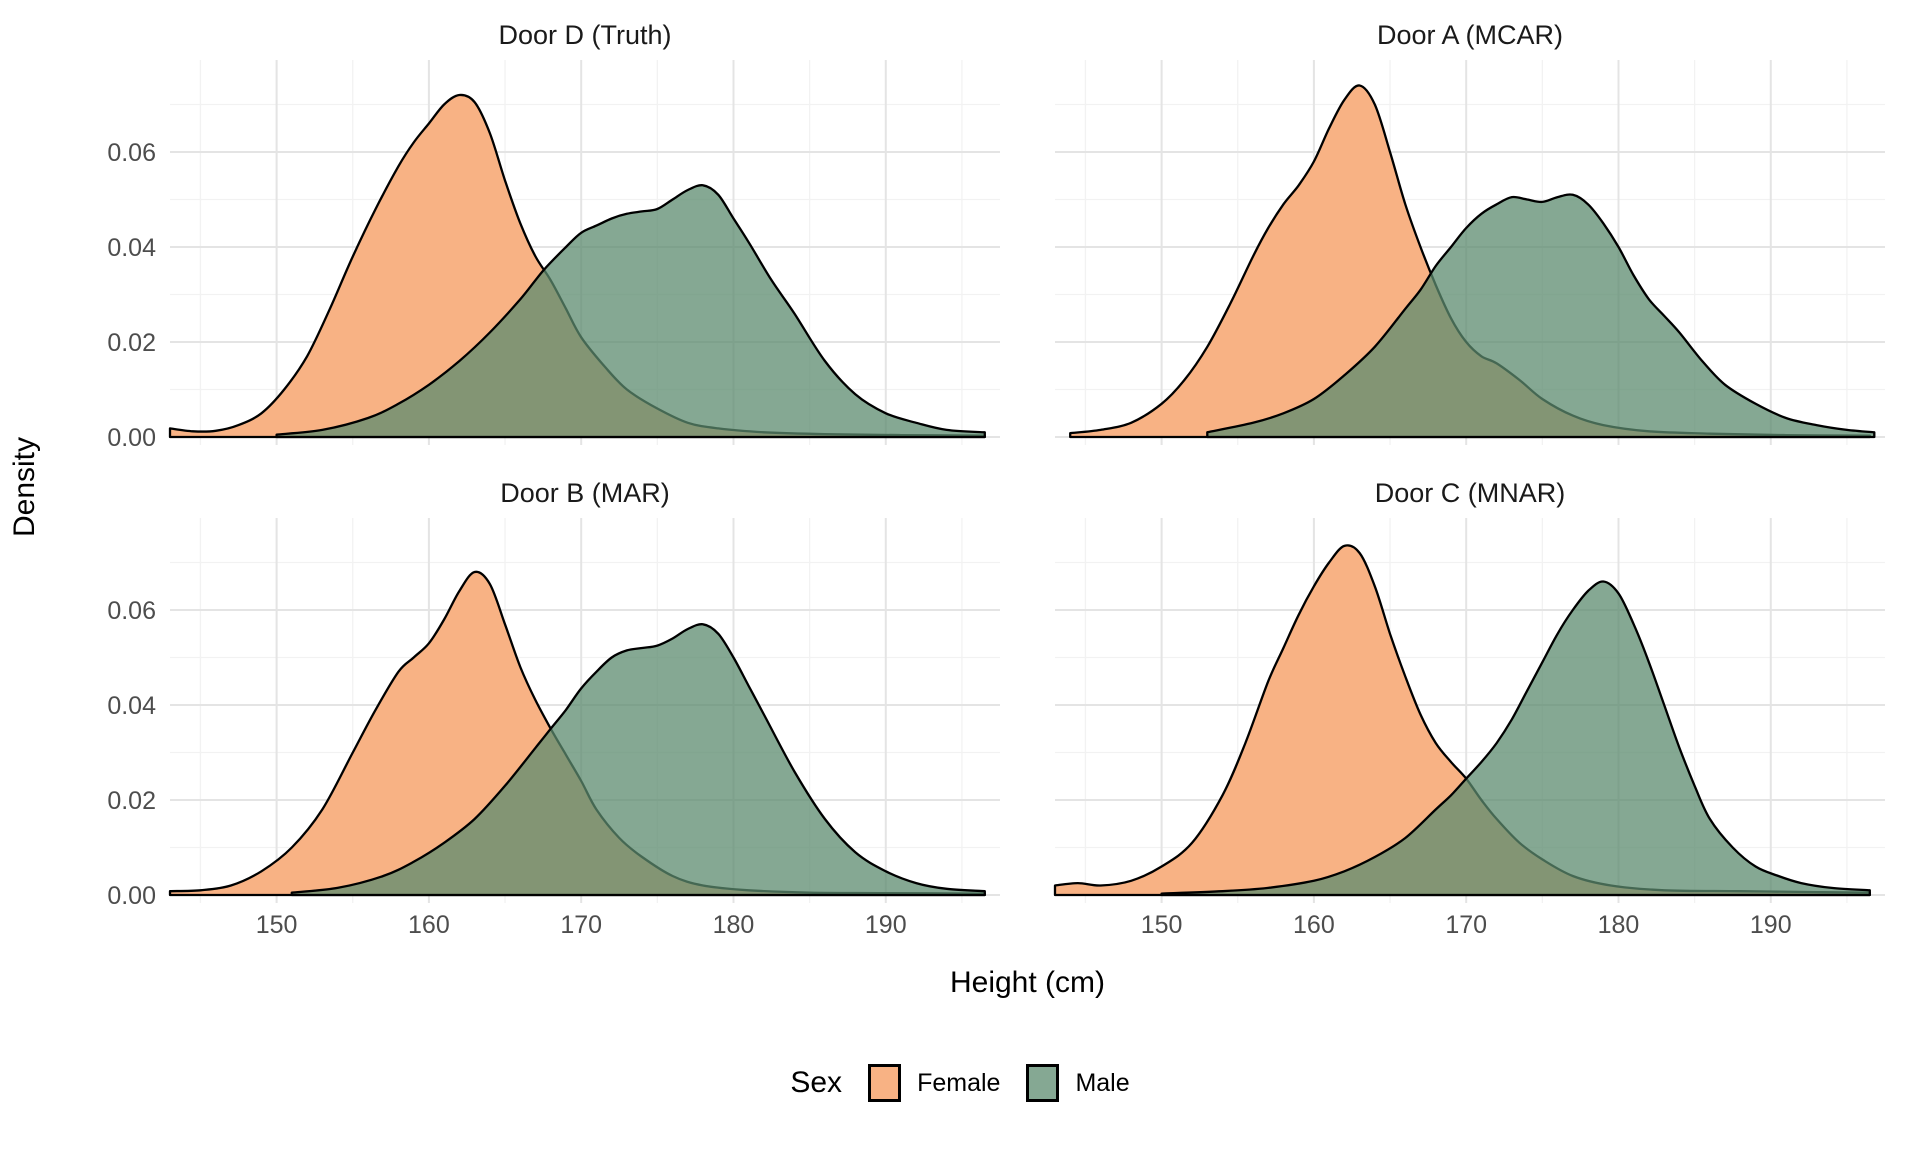  I want to click on y-axis-title: Density, so click(24, 487).